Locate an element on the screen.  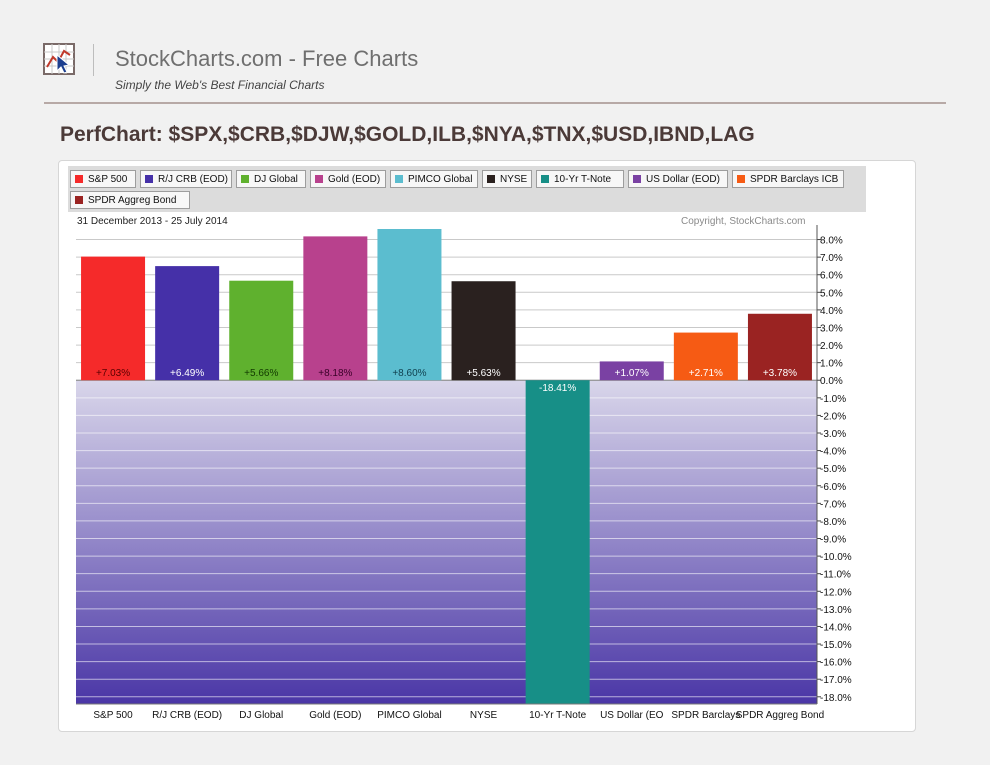
site-tagline: Simply the Web's Best Financial Charts is located at coordinates (220, 85).